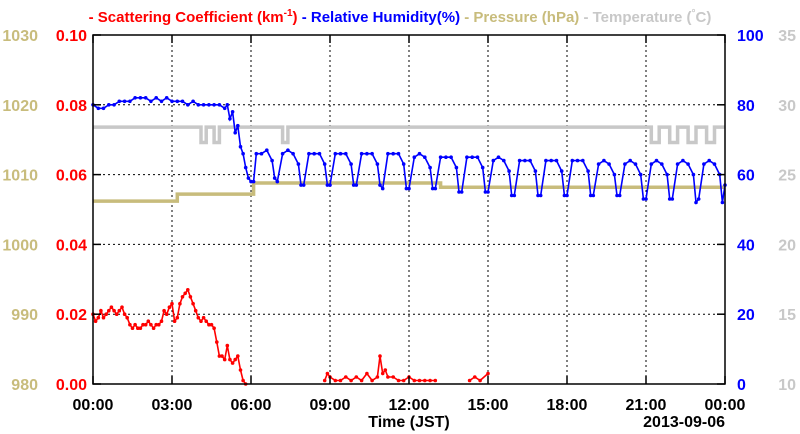 The image size is (800, 434). What do you see at coordinates (251, 405) in the screenshot?
I see `x-tick-label: 06:00` at bounding box center [251, 405].